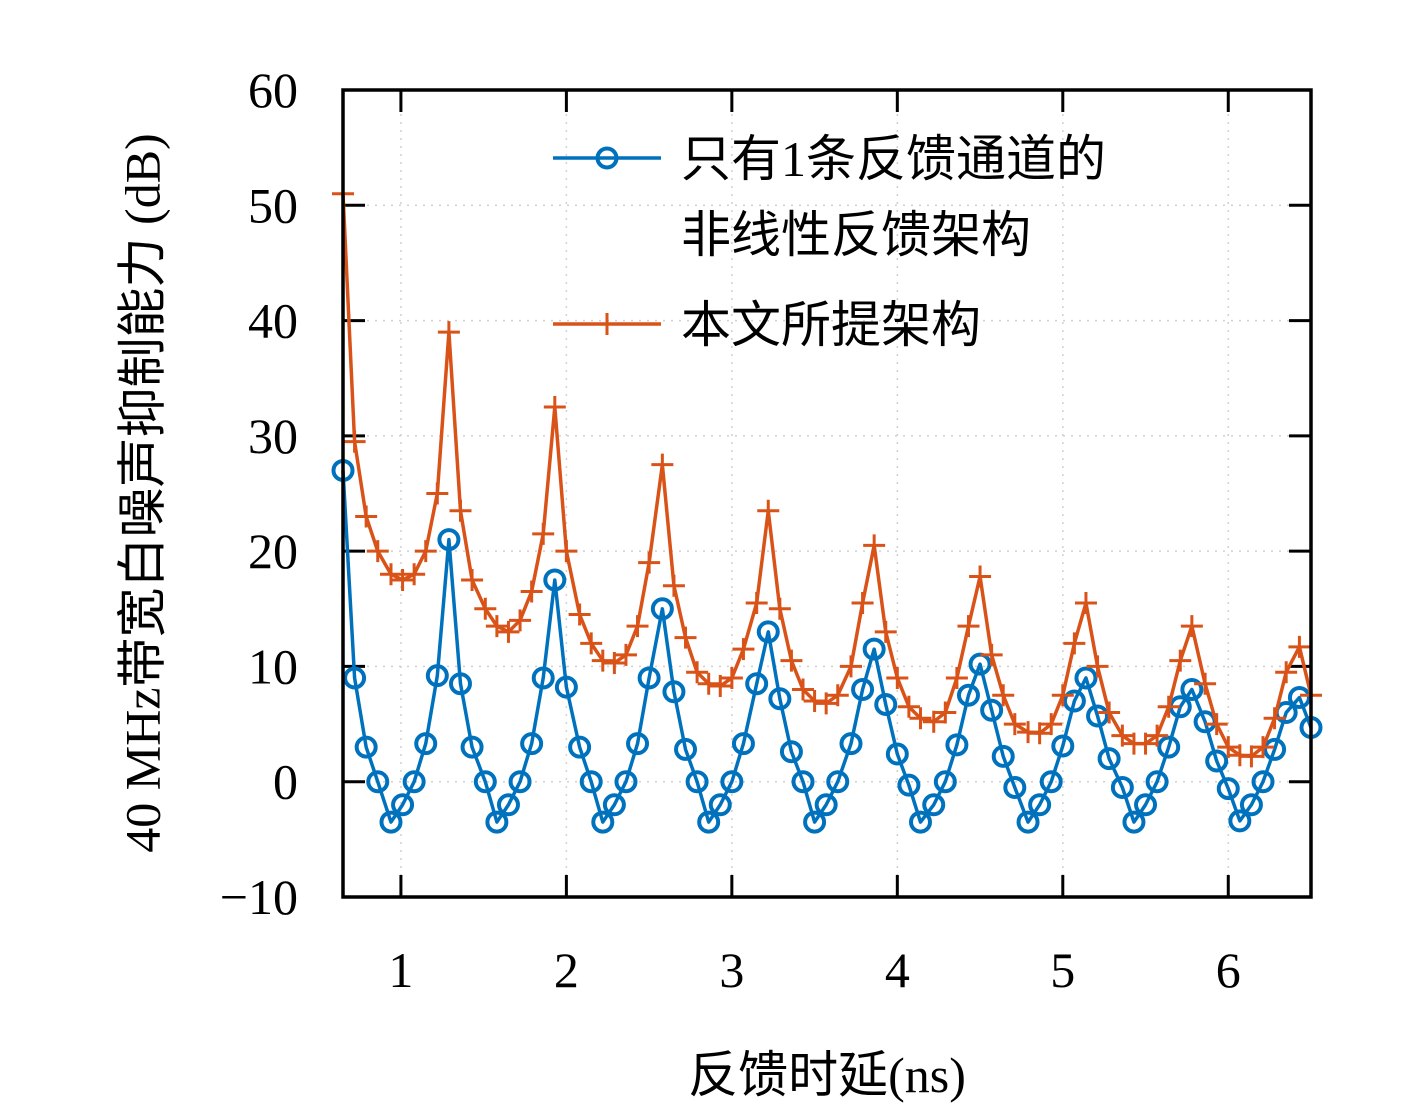 This screenshot has width=1417, height=1120. I want to click on y-tick-label: −10, so click(259, 897).